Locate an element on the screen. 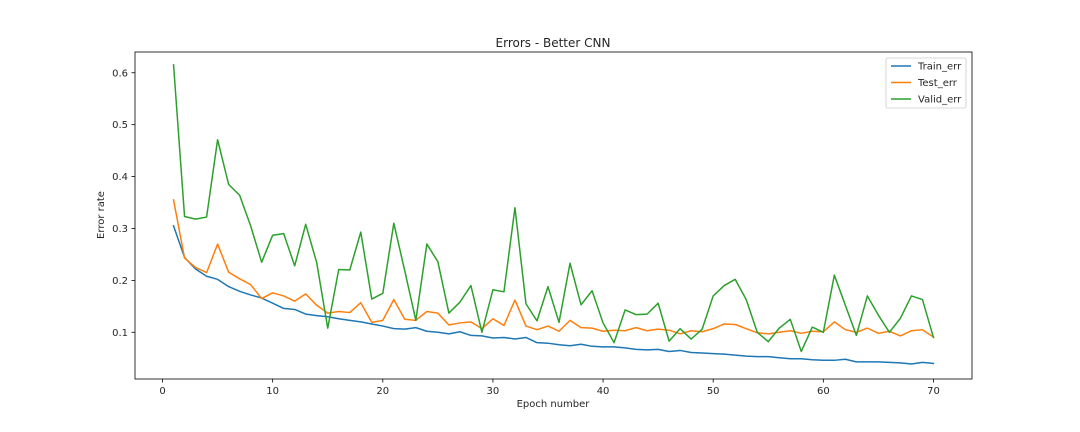 Image resolution: width=1080 pixels, height=432 pixels. x-tick-label: 40 is located at coordinates (603, 391).